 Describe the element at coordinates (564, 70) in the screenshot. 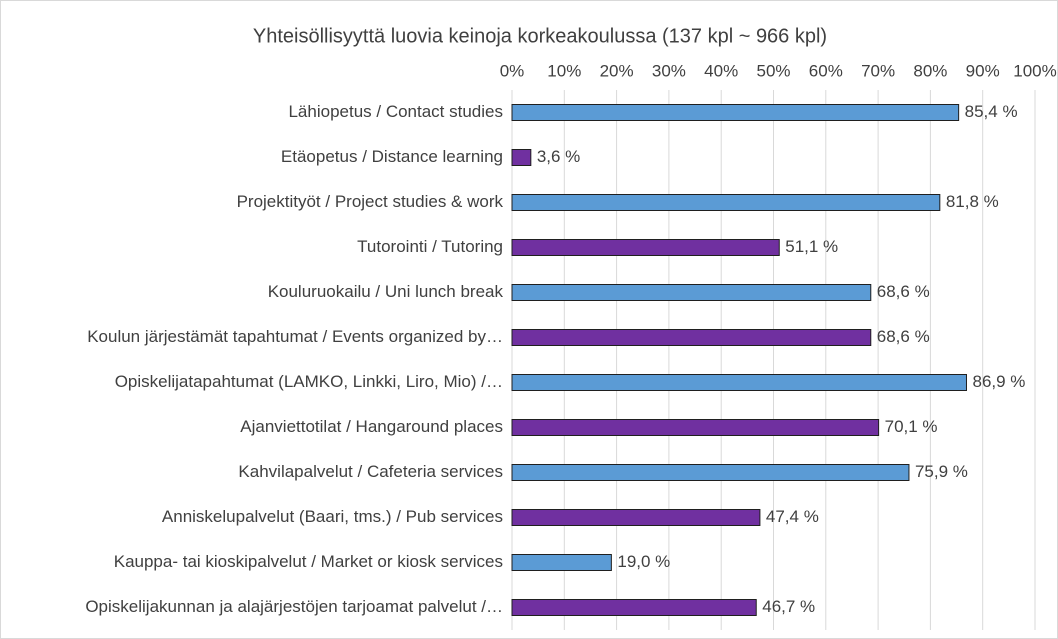

I see `x-tick-label: 10%` at that location.